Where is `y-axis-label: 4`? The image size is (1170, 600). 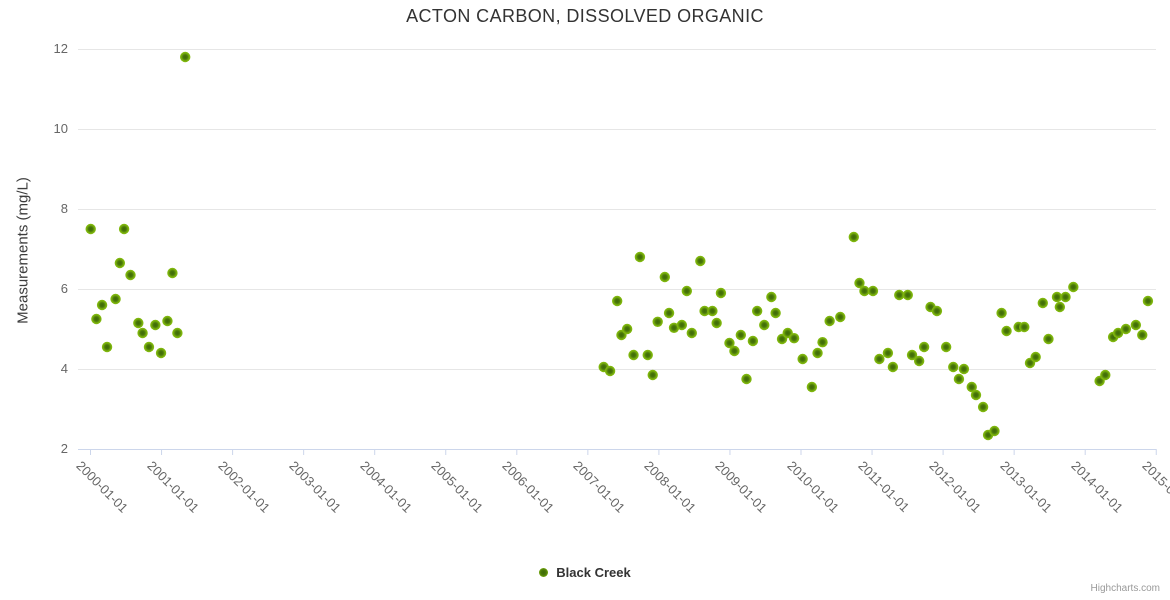 y-axis-label: 4 is located at coordinates (64, 368).